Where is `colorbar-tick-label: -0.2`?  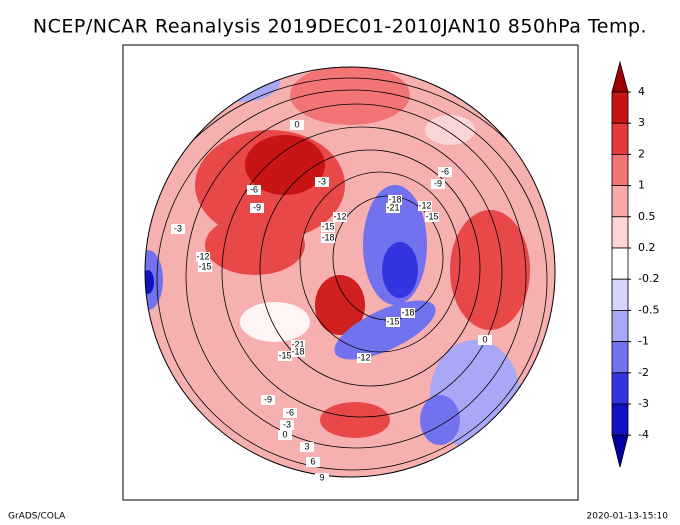
colorbar-tick-label: -0.2 is located at coordinates (648, 278).